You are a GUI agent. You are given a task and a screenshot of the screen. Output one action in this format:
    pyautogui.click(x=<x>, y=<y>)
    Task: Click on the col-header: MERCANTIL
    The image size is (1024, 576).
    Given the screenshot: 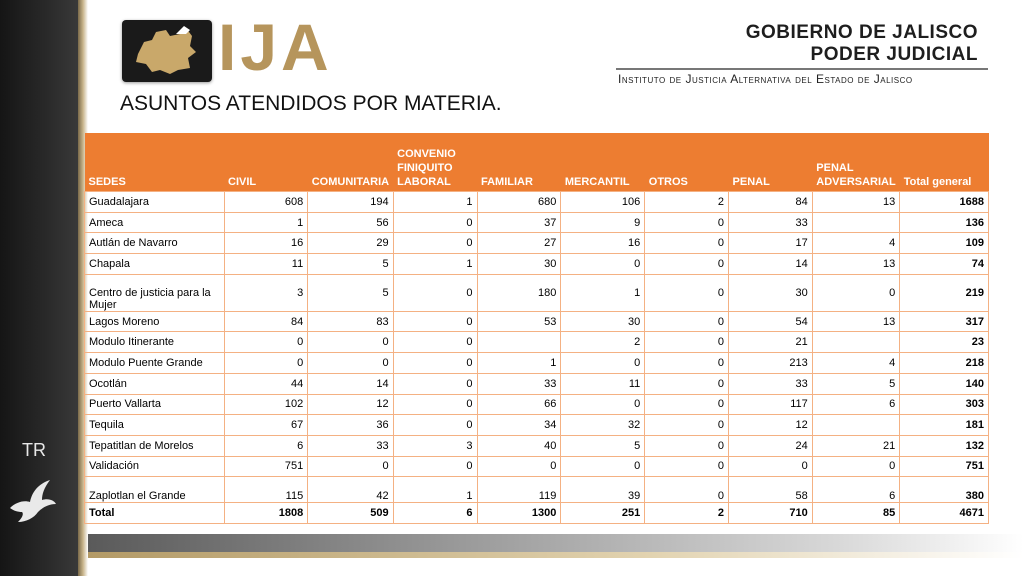 What is the action you would take?
    pyautogui.click(x=602, y=162)
    